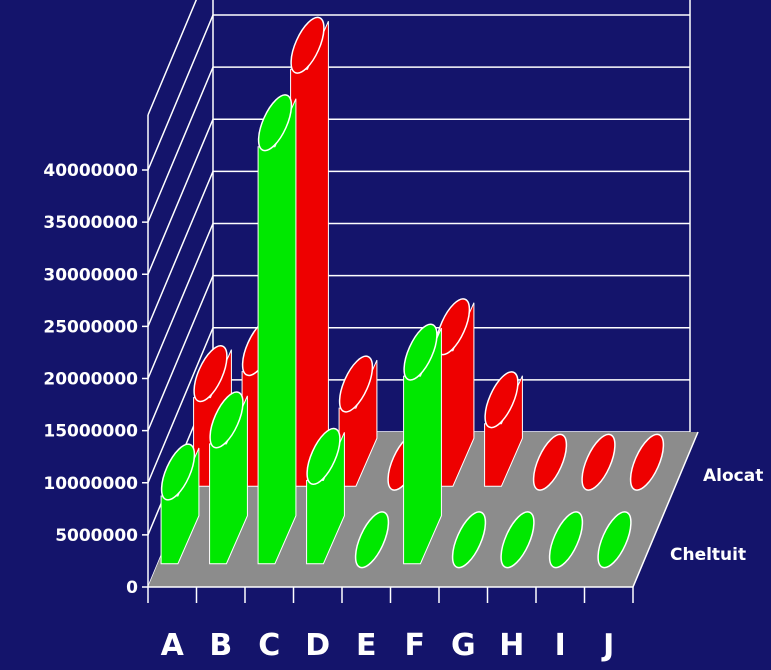  Describe the element at coordinates (511, 645) in the screenshot. I see `x-tick-label: H` at that location.